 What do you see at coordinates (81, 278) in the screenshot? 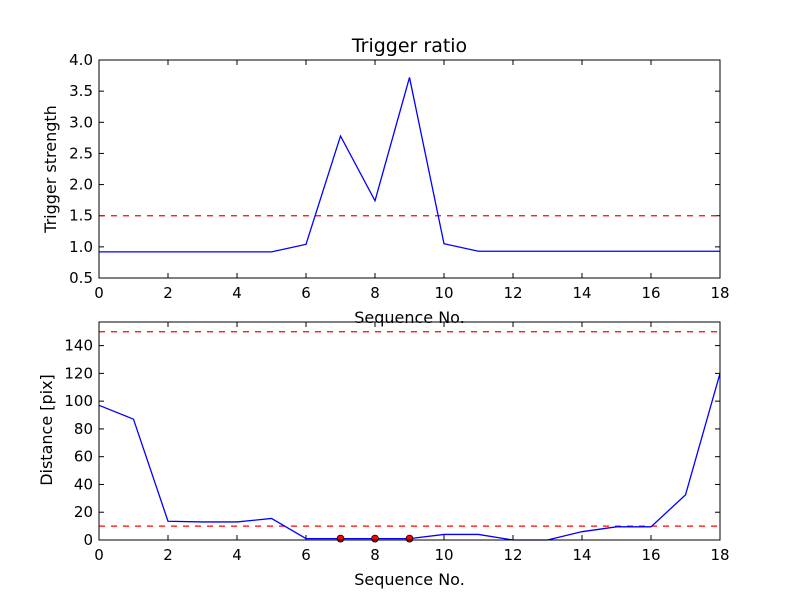
I see `y-tick-label: 0.5` at bounding box center [81, 278].